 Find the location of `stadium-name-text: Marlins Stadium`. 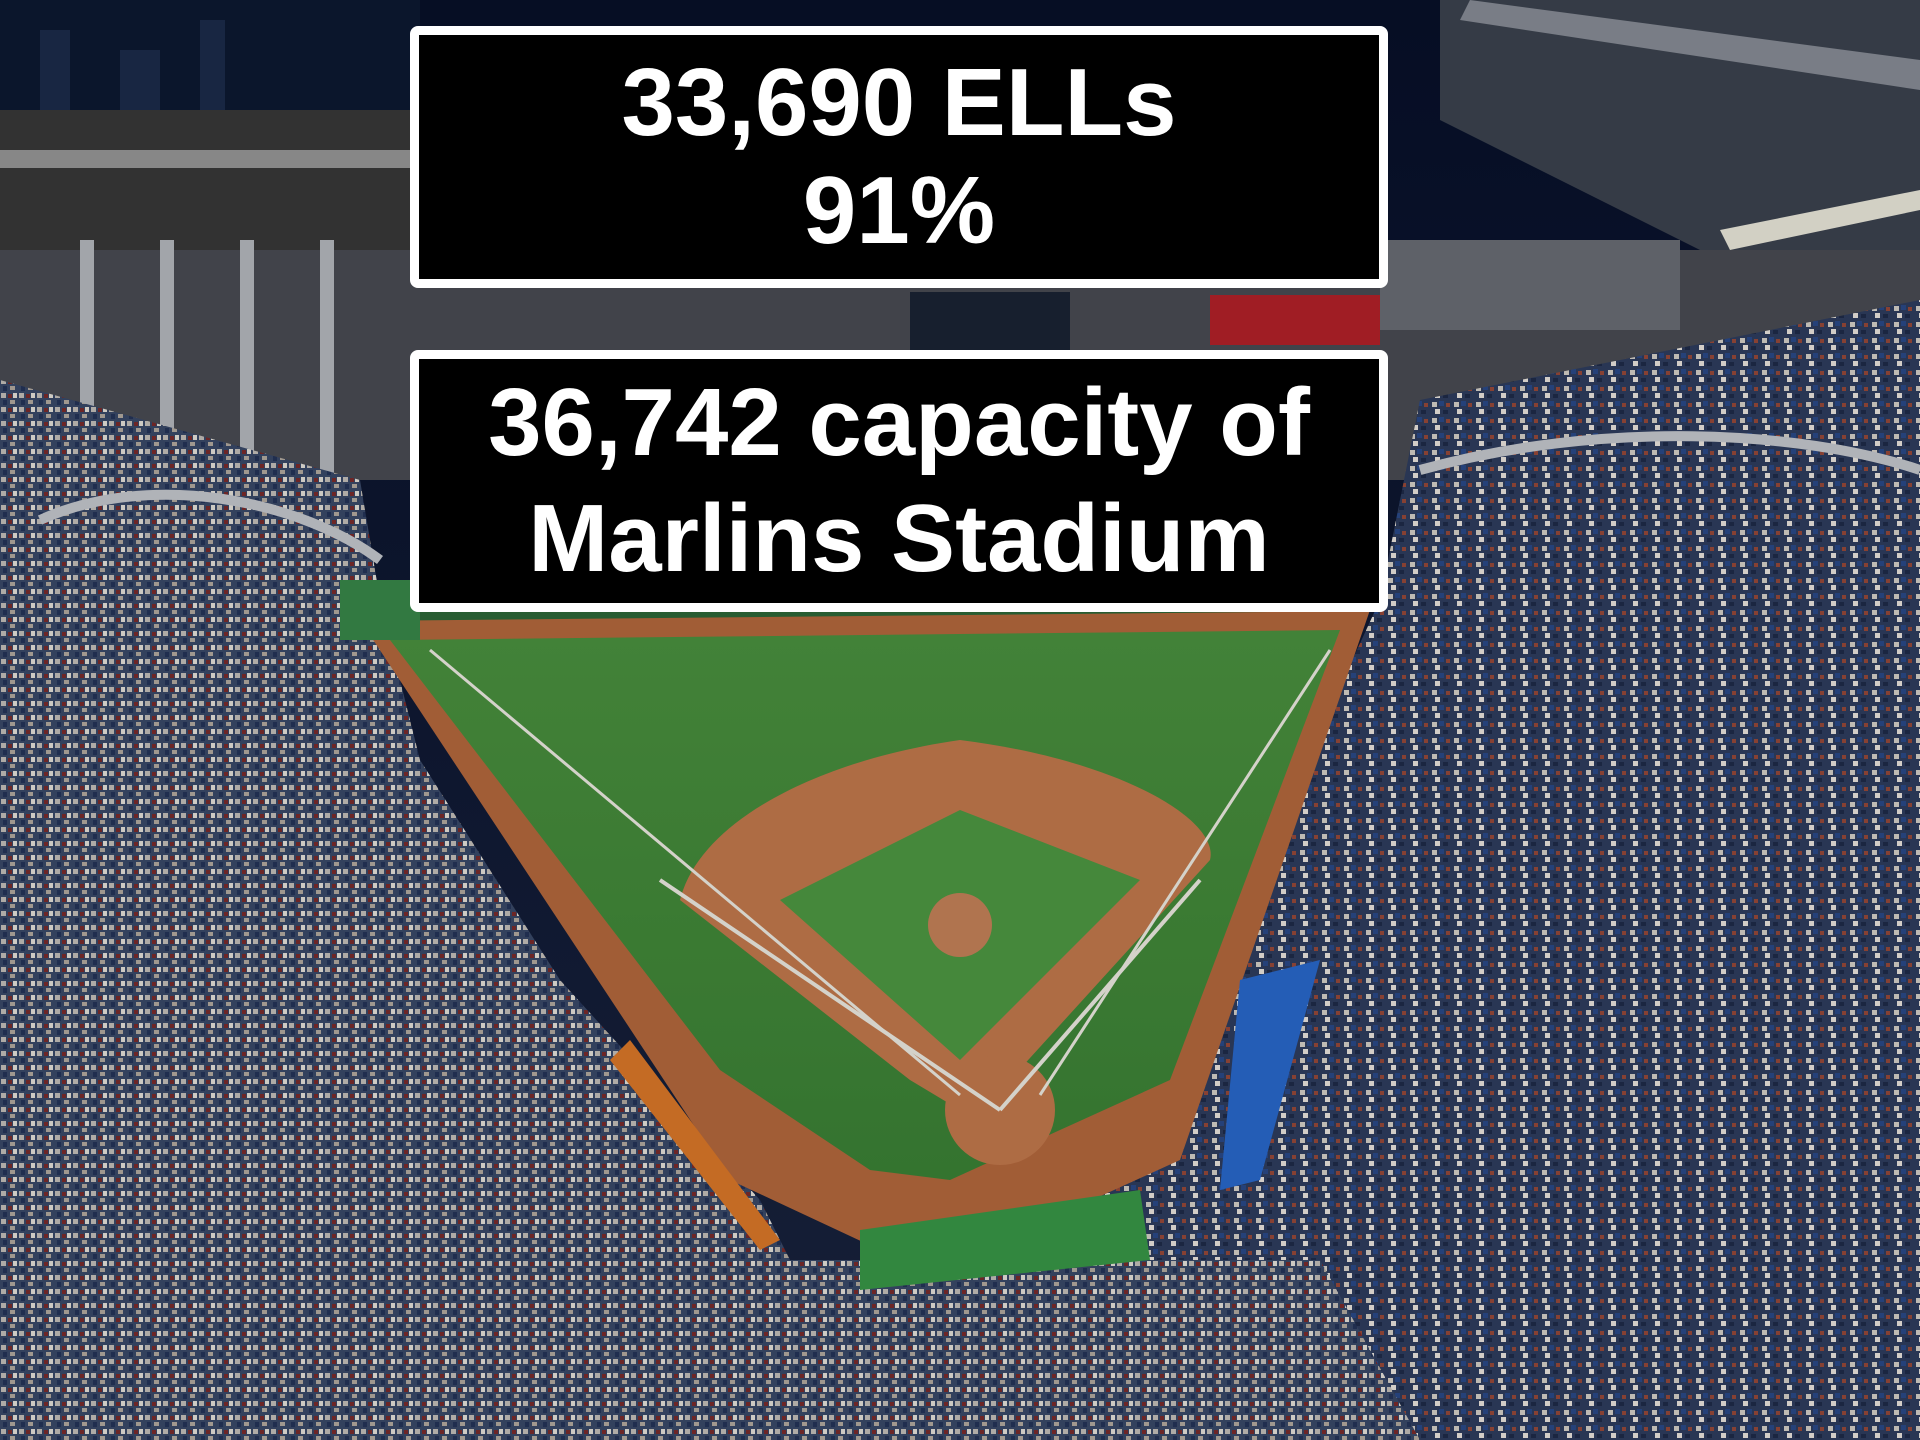

stadium-name-text: Marlins Stadium is located at coordinates (899, 538).